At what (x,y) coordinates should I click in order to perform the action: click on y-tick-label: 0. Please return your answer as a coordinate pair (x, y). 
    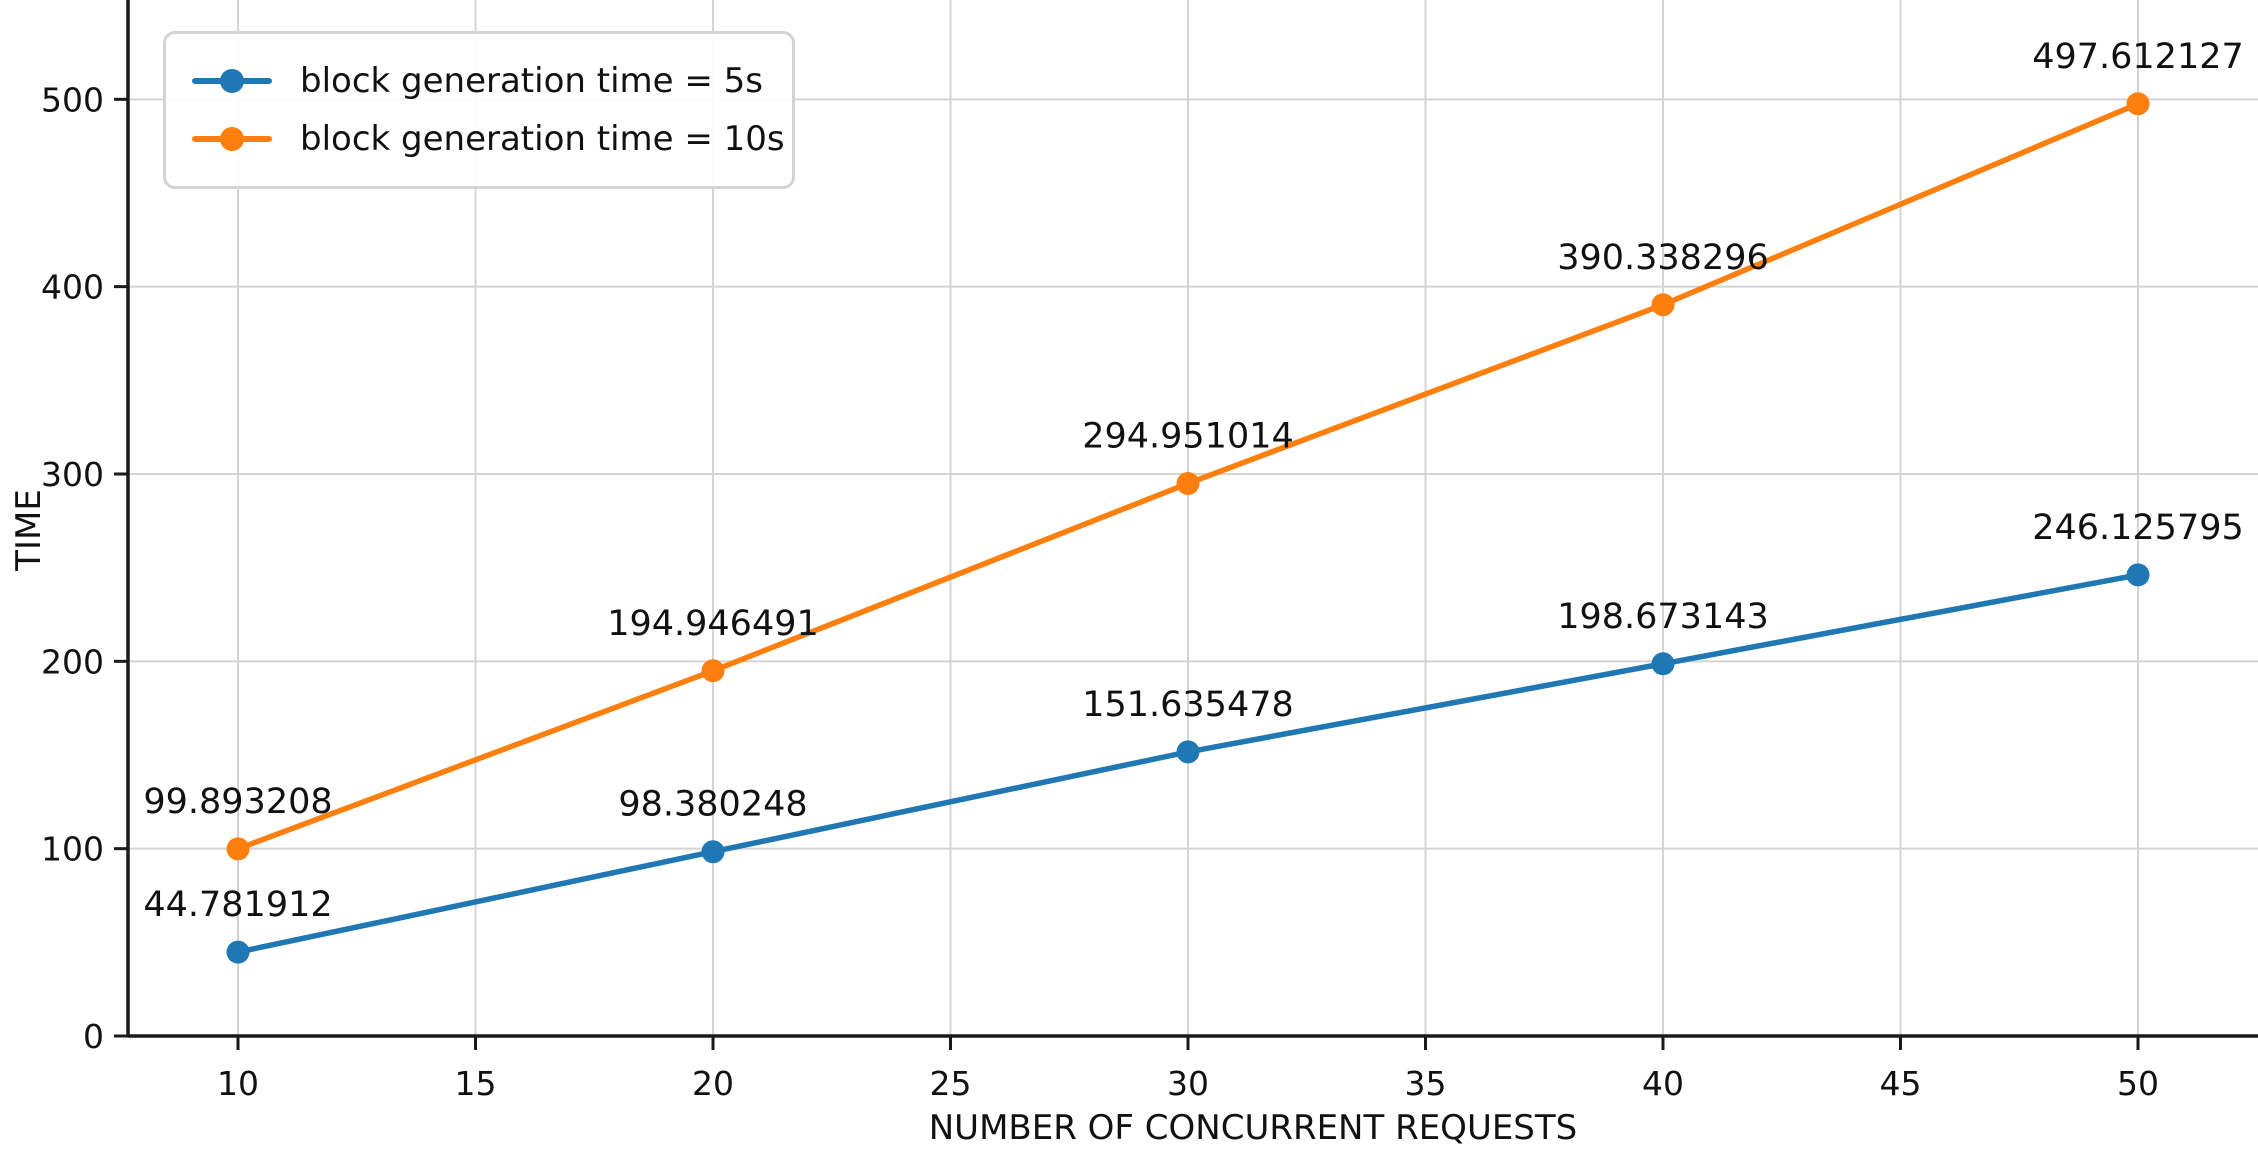
    Looking at the image, I should click on (93, 1036).